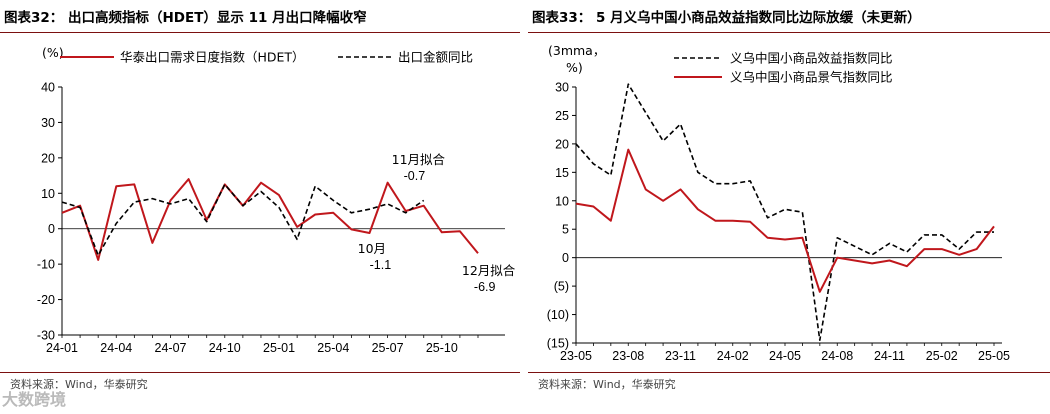 Image resolution: width=1050 pixels, height=414 pixels. Describe the element at coordinates (388, 348) in the screenshot. I see `left-x-tick-label: 25-07` at that location.